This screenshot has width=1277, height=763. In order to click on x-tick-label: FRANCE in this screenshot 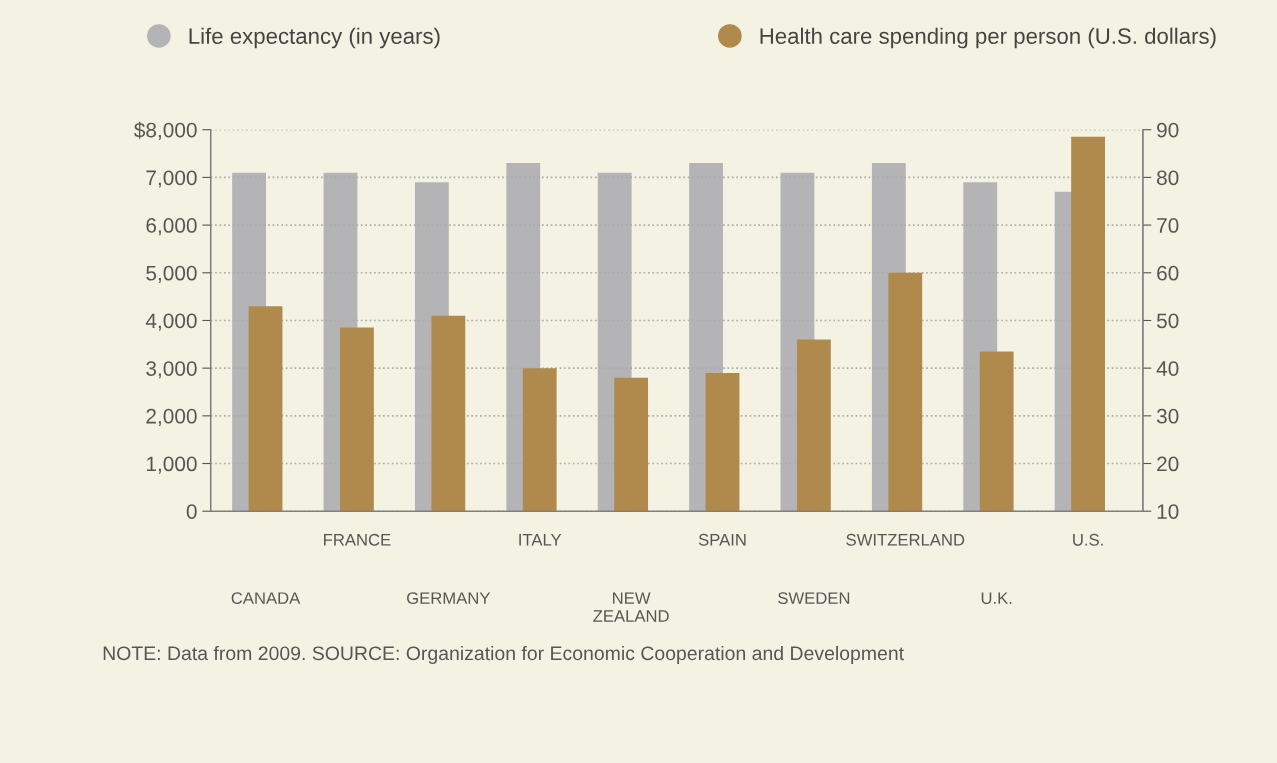, I will do `click(357, 539)`.